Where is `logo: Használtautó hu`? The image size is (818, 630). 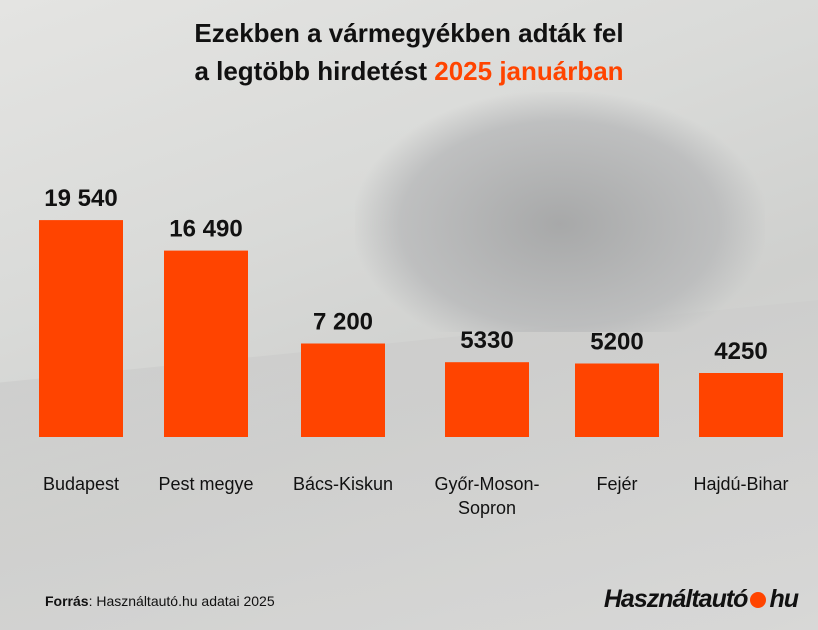
logo: Használtautó hu is located at coordinates (701, 599).